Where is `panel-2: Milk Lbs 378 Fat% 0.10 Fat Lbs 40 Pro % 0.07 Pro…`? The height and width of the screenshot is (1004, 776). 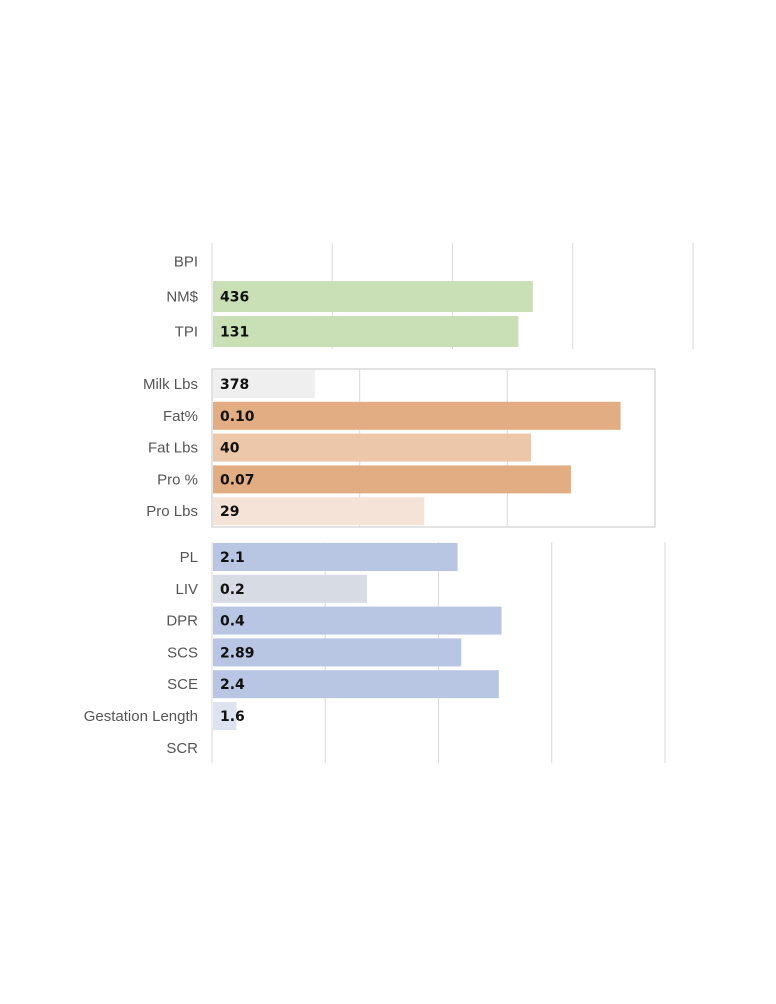
panel-2: Milk Lbs 378 Fat% 0.10 Fat Lbs 40 Pro % 0.07 Pro… is located at coordinates (399, 448).